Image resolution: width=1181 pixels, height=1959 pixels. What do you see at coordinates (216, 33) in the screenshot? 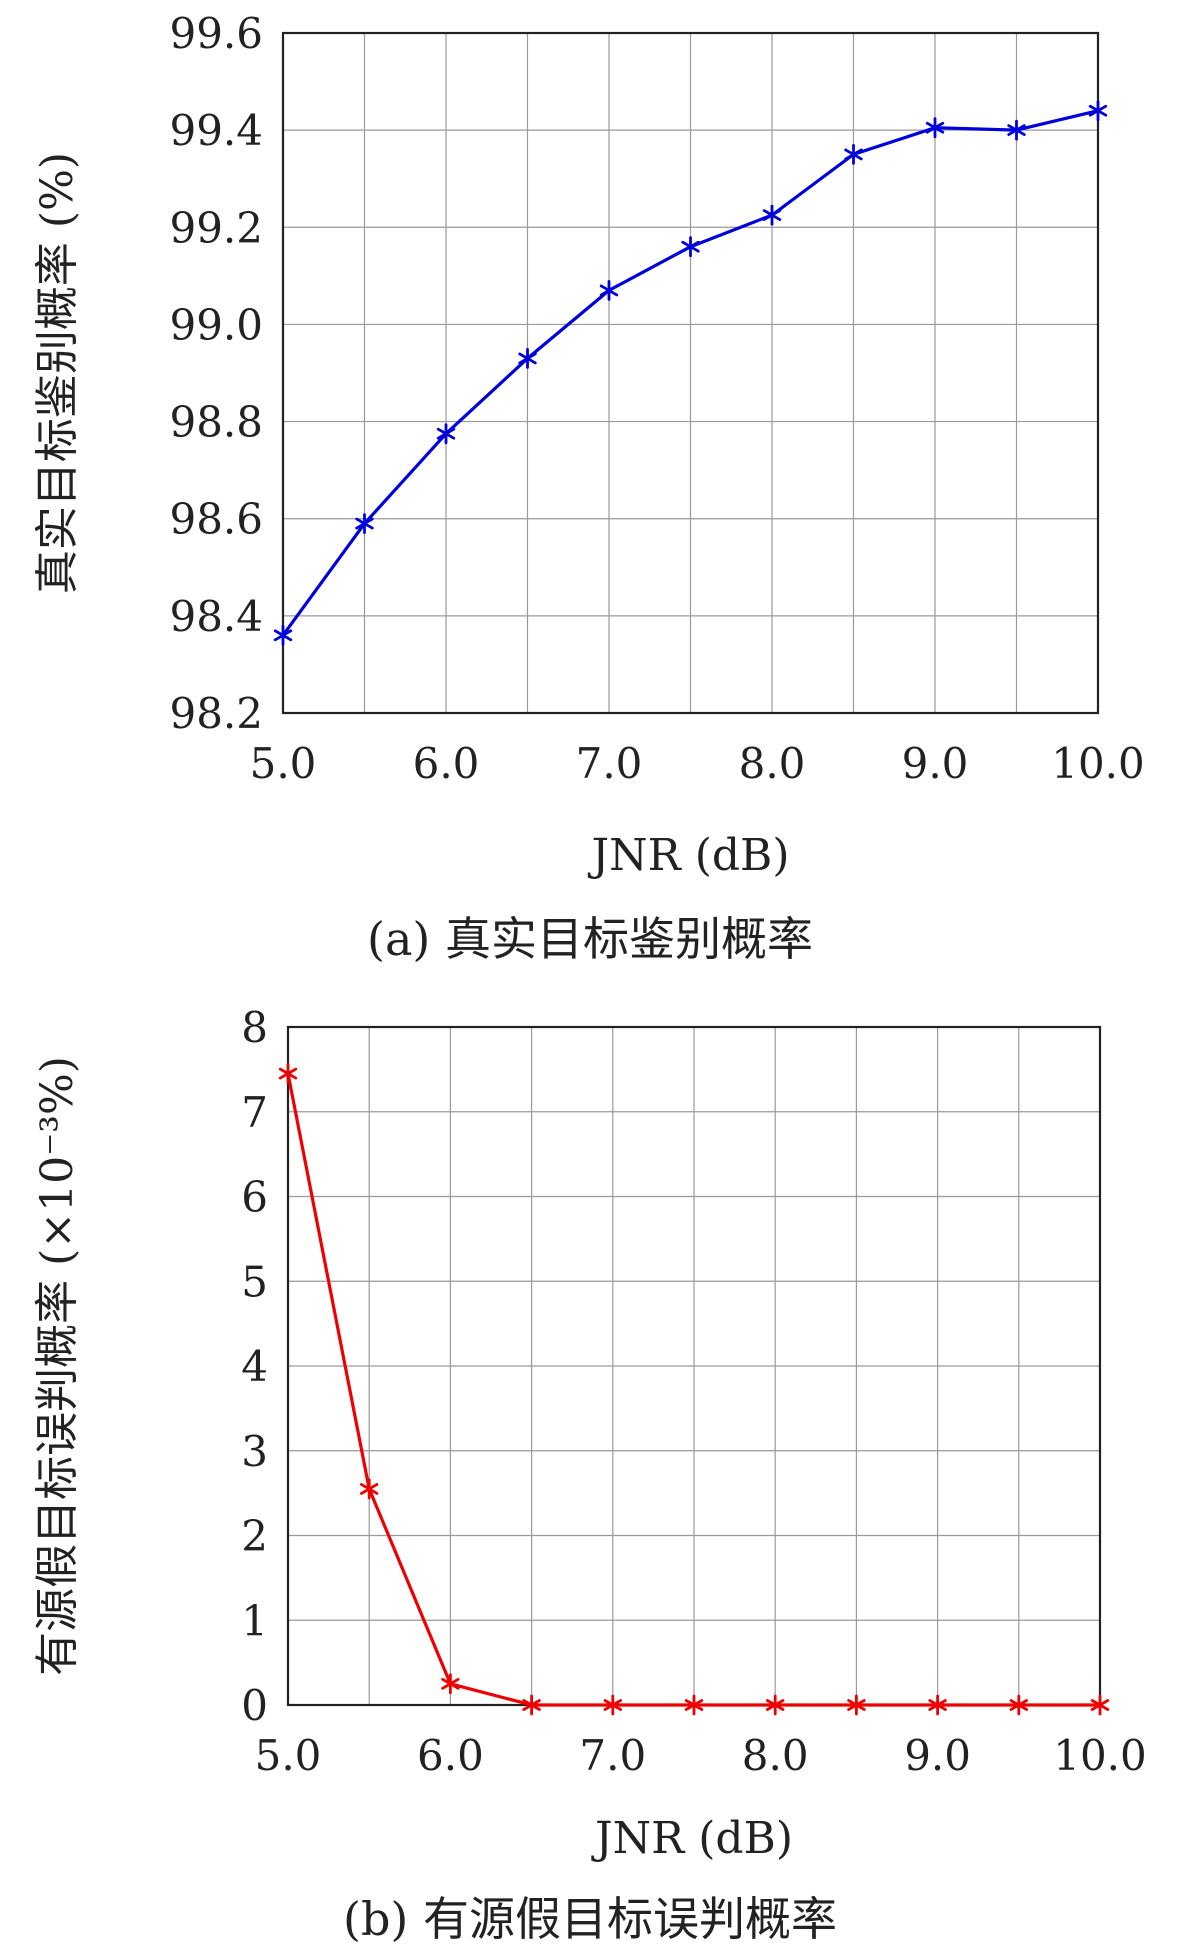
I see `y-tick-label: 99.6` at bounding box center [216, 33].